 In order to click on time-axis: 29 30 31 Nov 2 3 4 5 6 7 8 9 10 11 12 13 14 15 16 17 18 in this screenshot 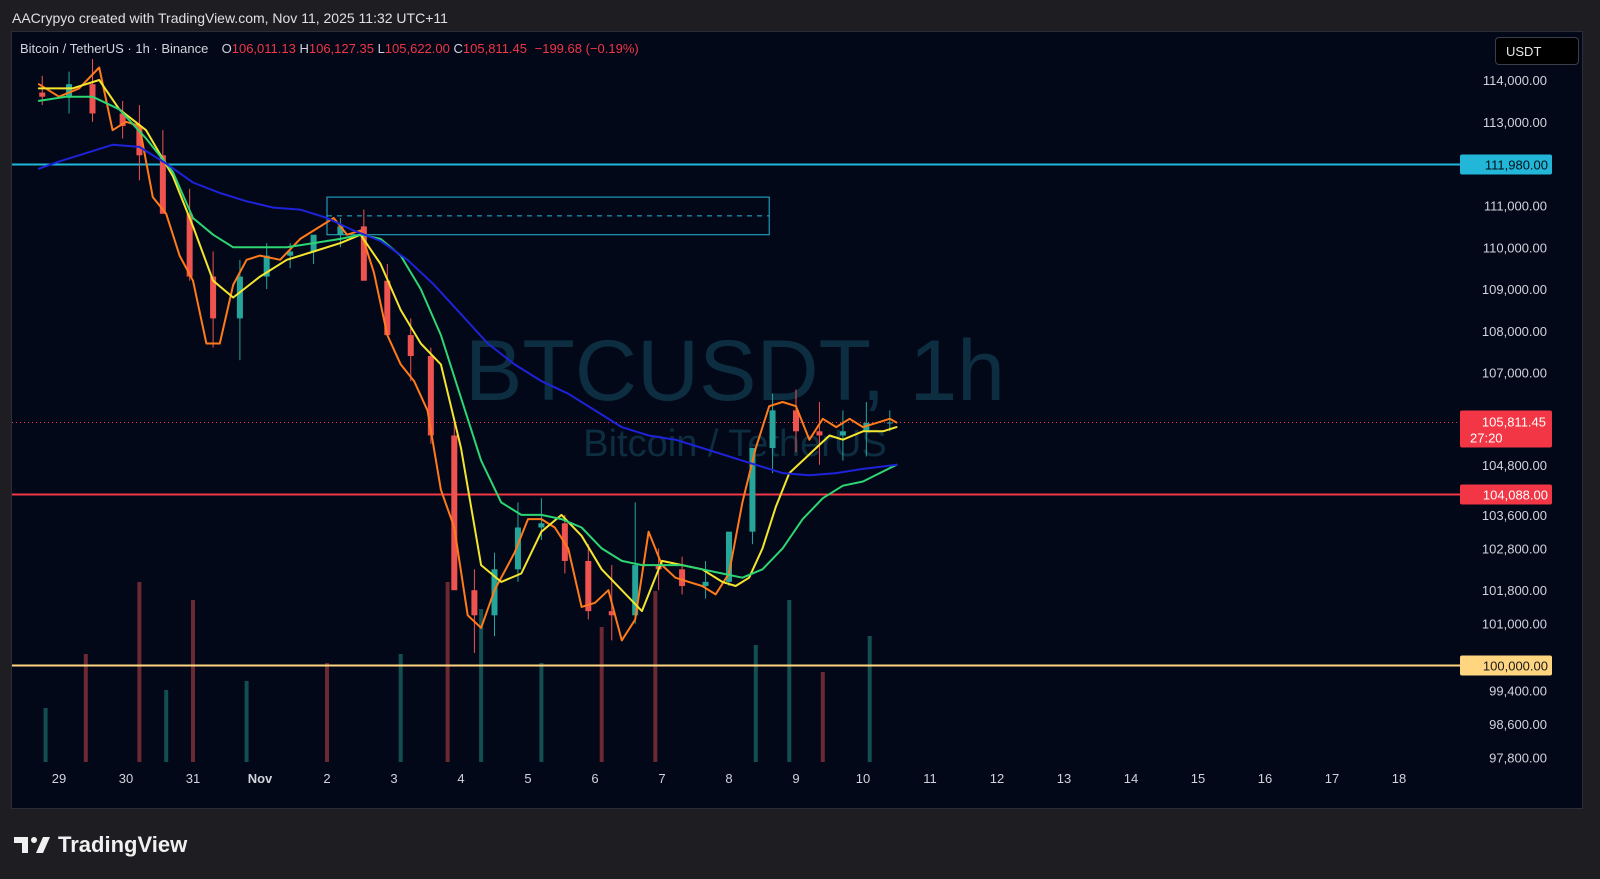, I will do `click(729, 778)`.